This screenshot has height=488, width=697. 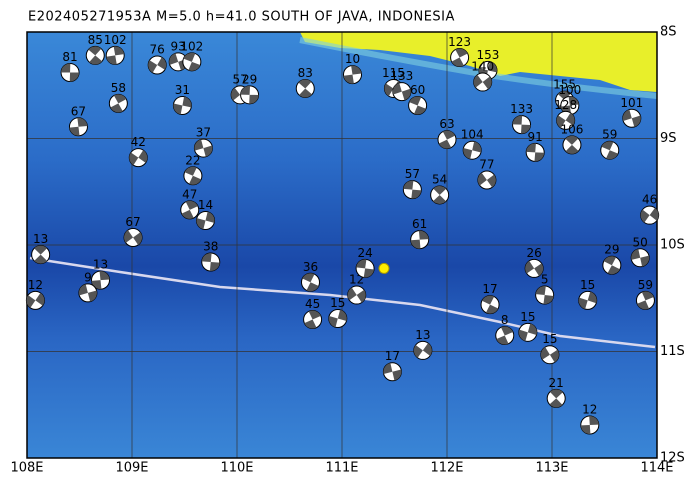 What do you see at coordinates (131, 468) in the screenshot?
I see `x-tick-label: 109E` at bounding box center [131, 468].